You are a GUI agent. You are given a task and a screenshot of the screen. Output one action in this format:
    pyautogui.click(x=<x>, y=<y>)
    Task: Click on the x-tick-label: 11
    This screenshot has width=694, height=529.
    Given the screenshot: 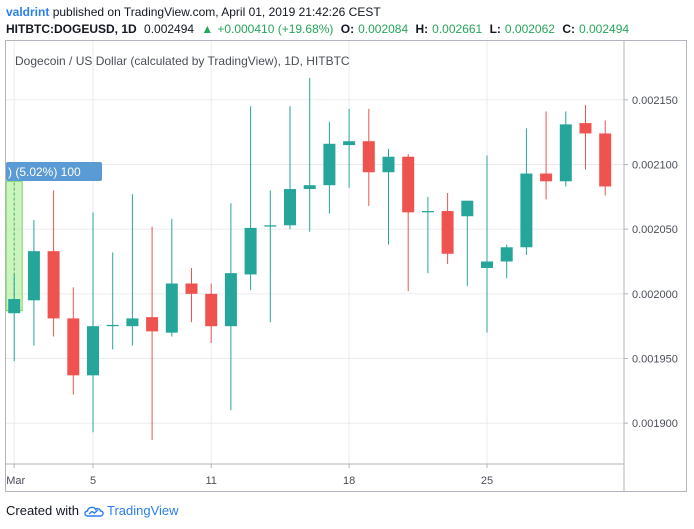 What is the action you would take?
    pyautogui.click(x=210, y=481)
    